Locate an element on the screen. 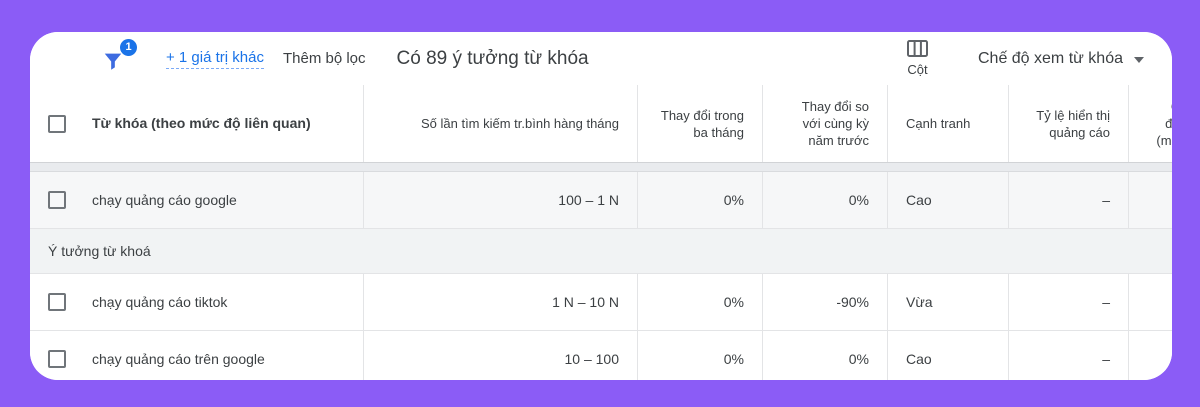 This screenshot has width=1200, height=407. header-top-of-page-bid-low: Giá thầu đầu trang (mức thấp) is located at coordinates (1150, 123).